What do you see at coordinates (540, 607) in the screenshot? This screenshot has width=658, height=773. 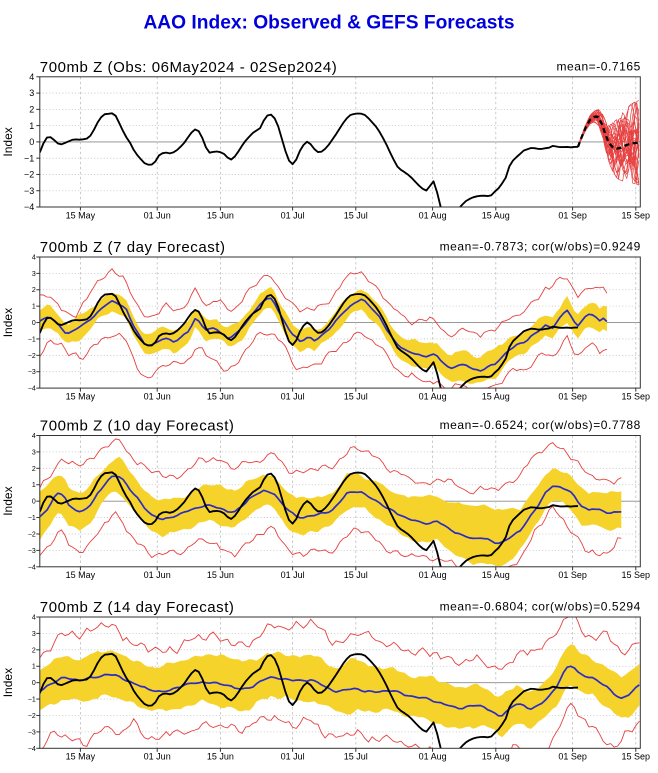 I see `svg-text:mean=-0.6804; cor(w/obs)=0.529: mean=-0.6804; cor(w/obs)=0.5294` at bounding box center [540, 607].